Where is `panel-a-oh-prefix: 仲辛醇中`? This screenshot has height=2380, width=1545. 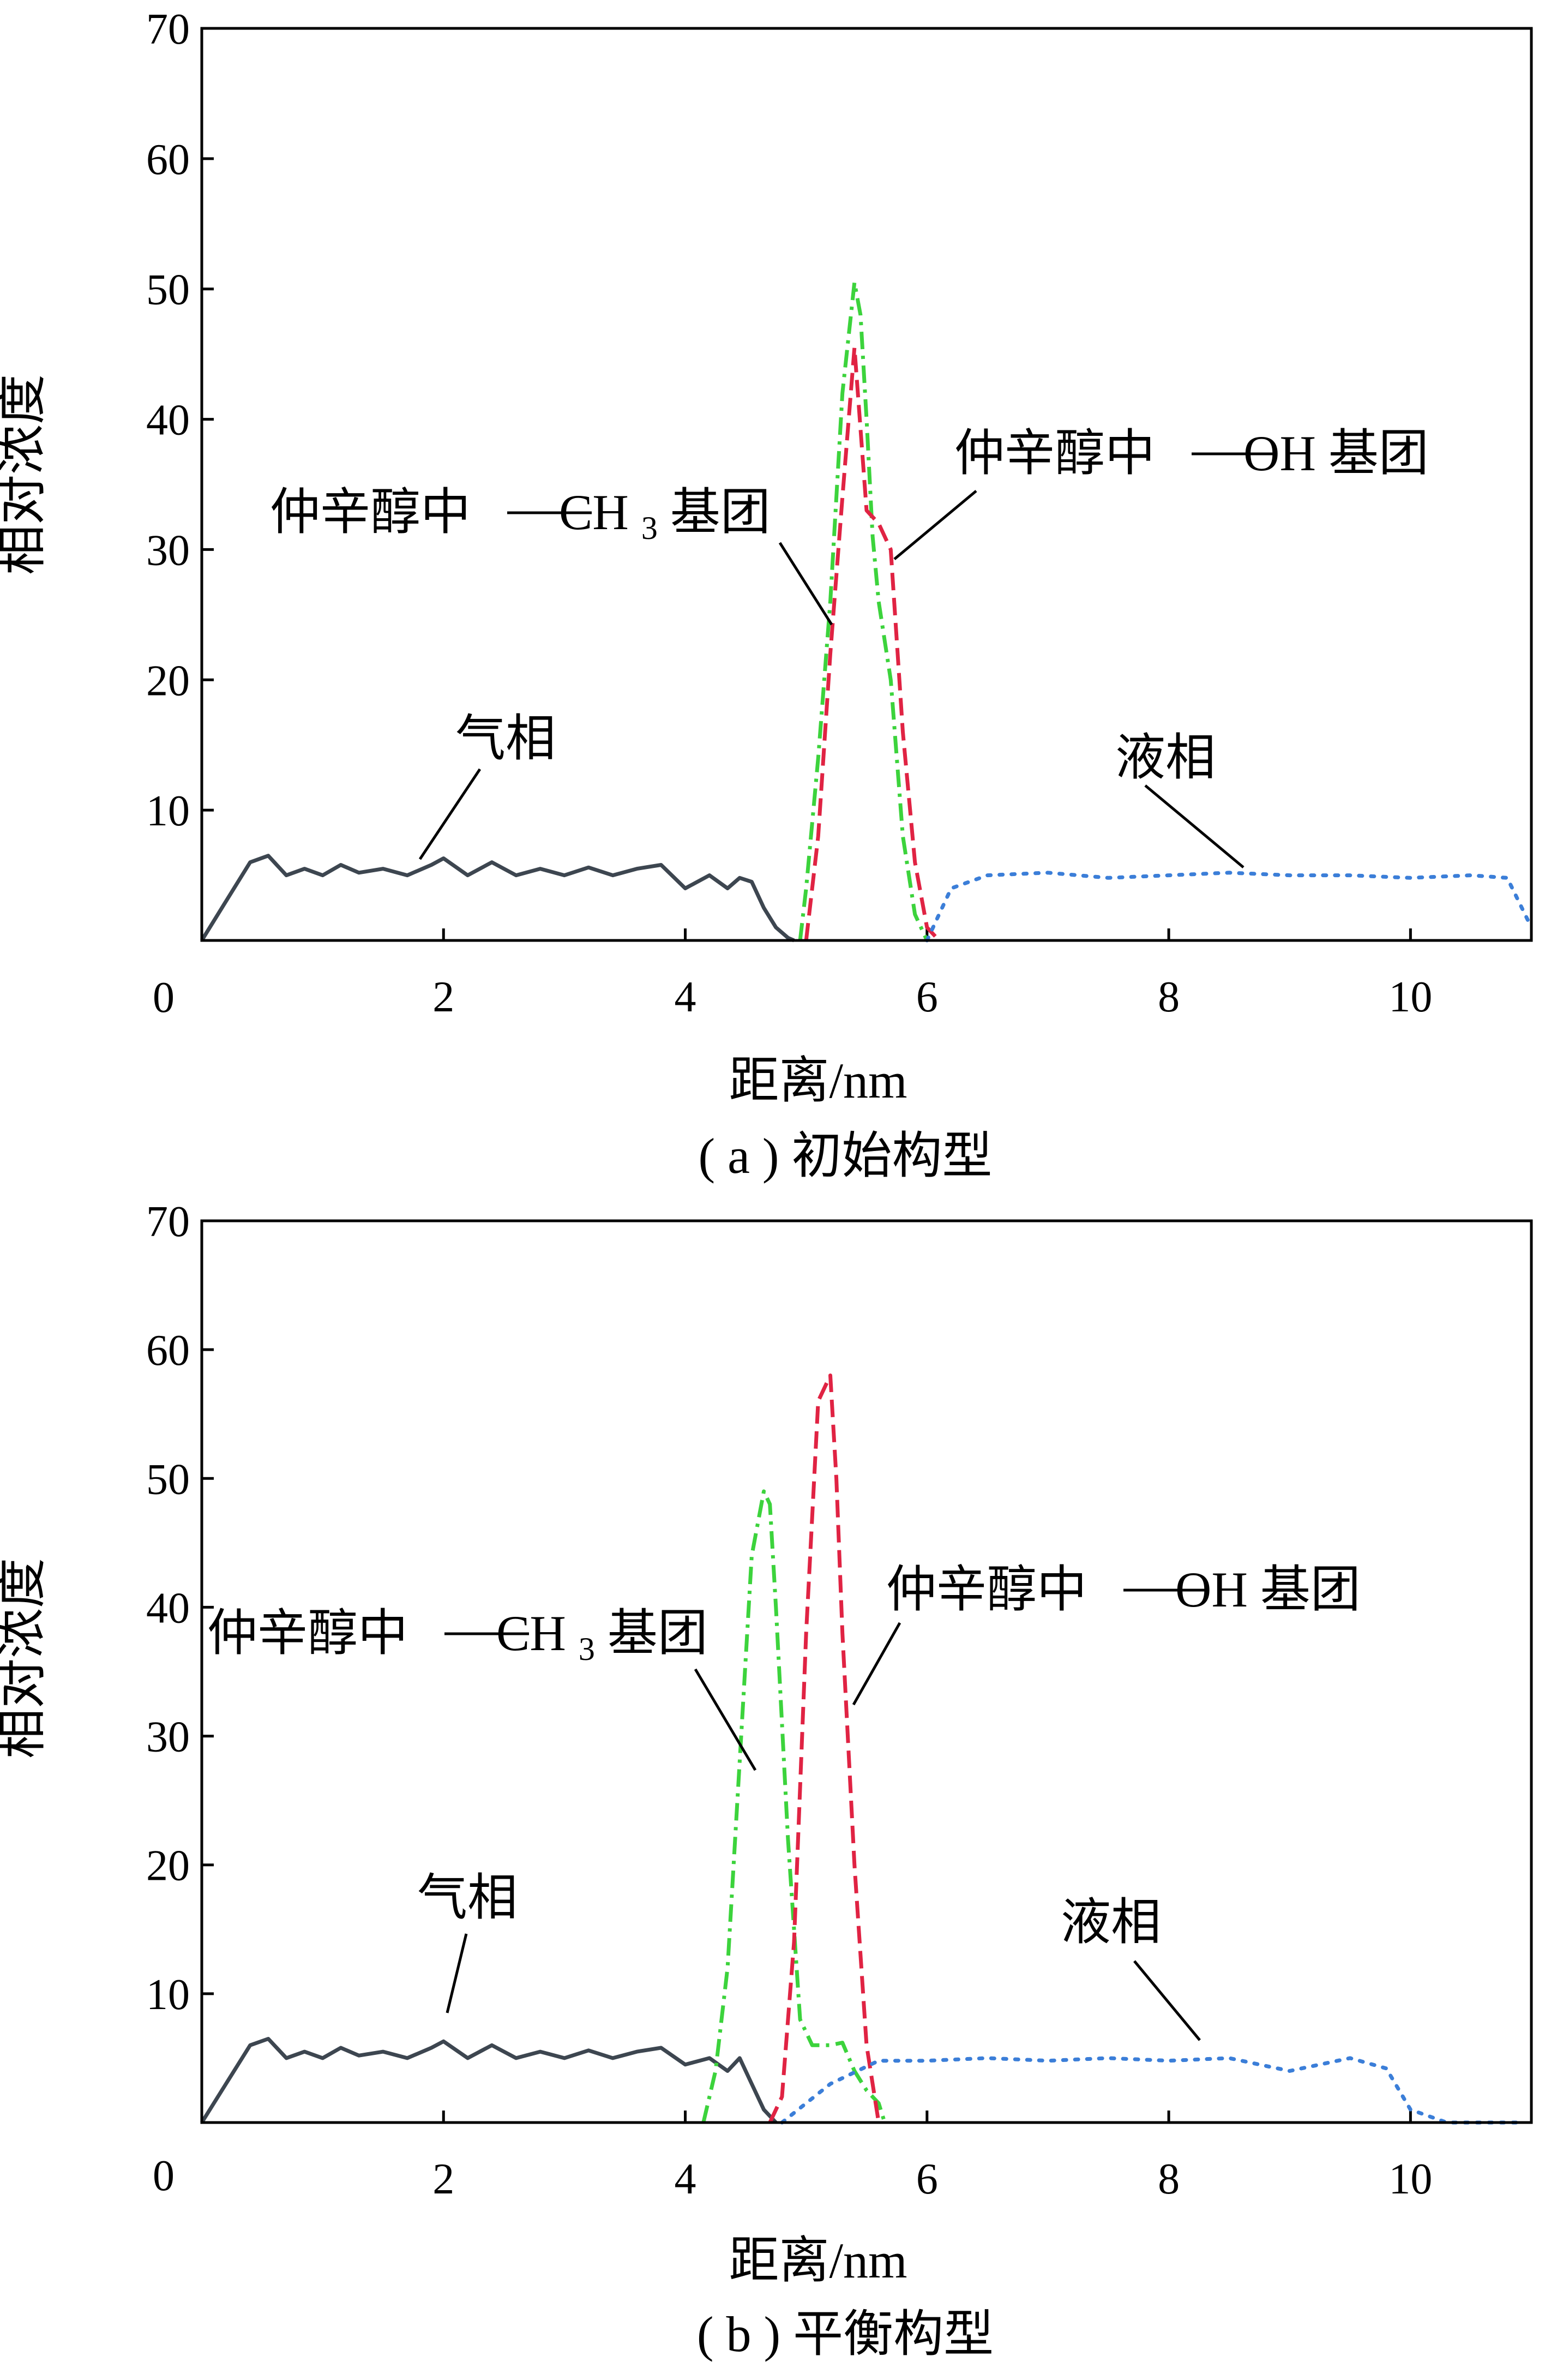
panel-a-oh-prefix: 仲辛醇中 is located at coordinates (1055, 453).